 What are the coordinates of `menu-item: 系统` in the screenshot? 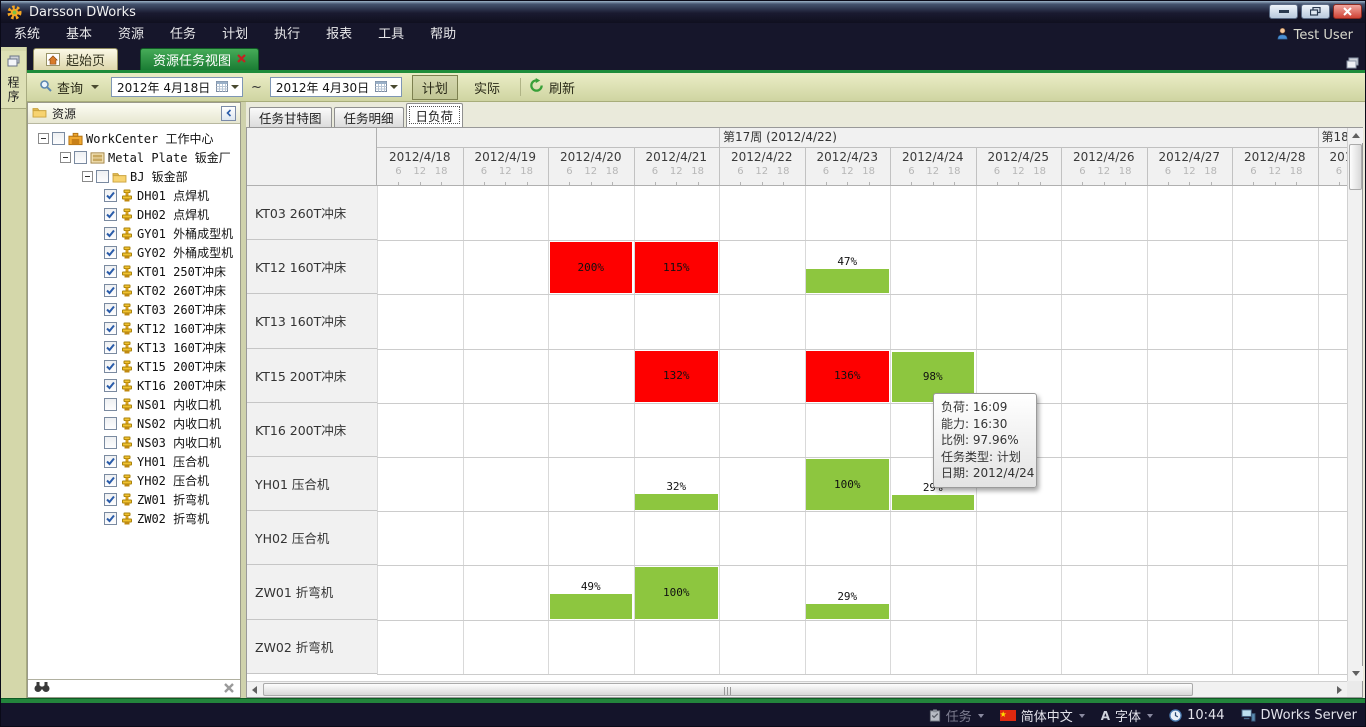 It's located at (27, 34).